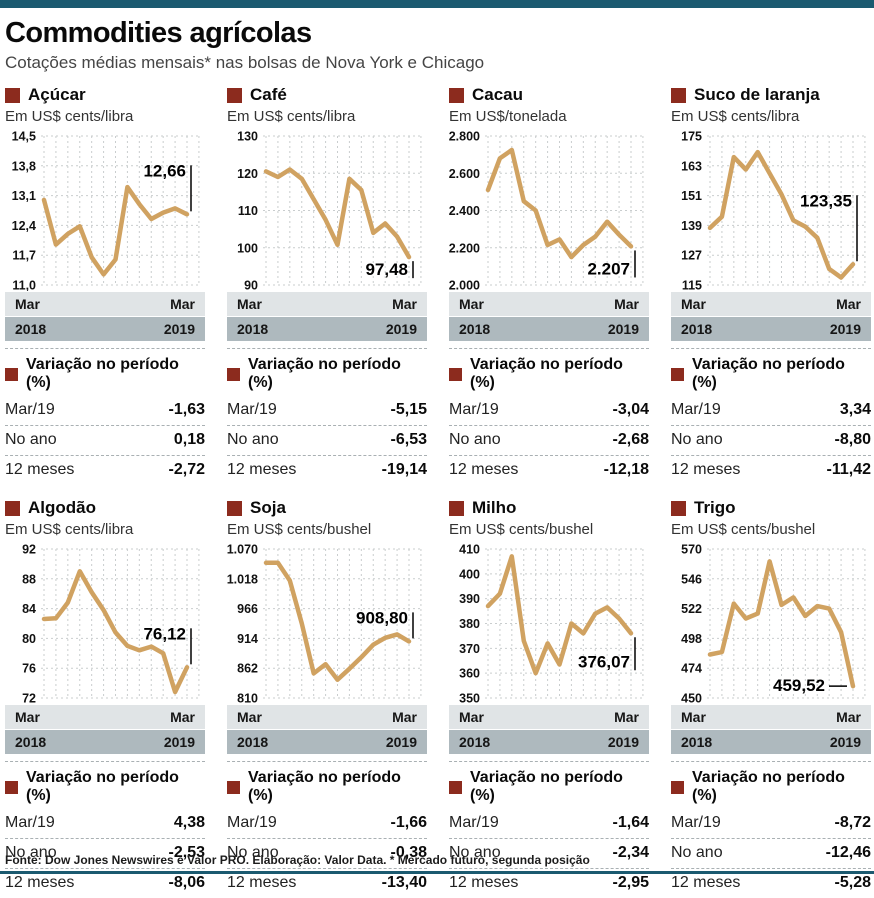 This screenshot has width=874, height=898. I want to click on y-tick-label: 72, so click(29, 698).